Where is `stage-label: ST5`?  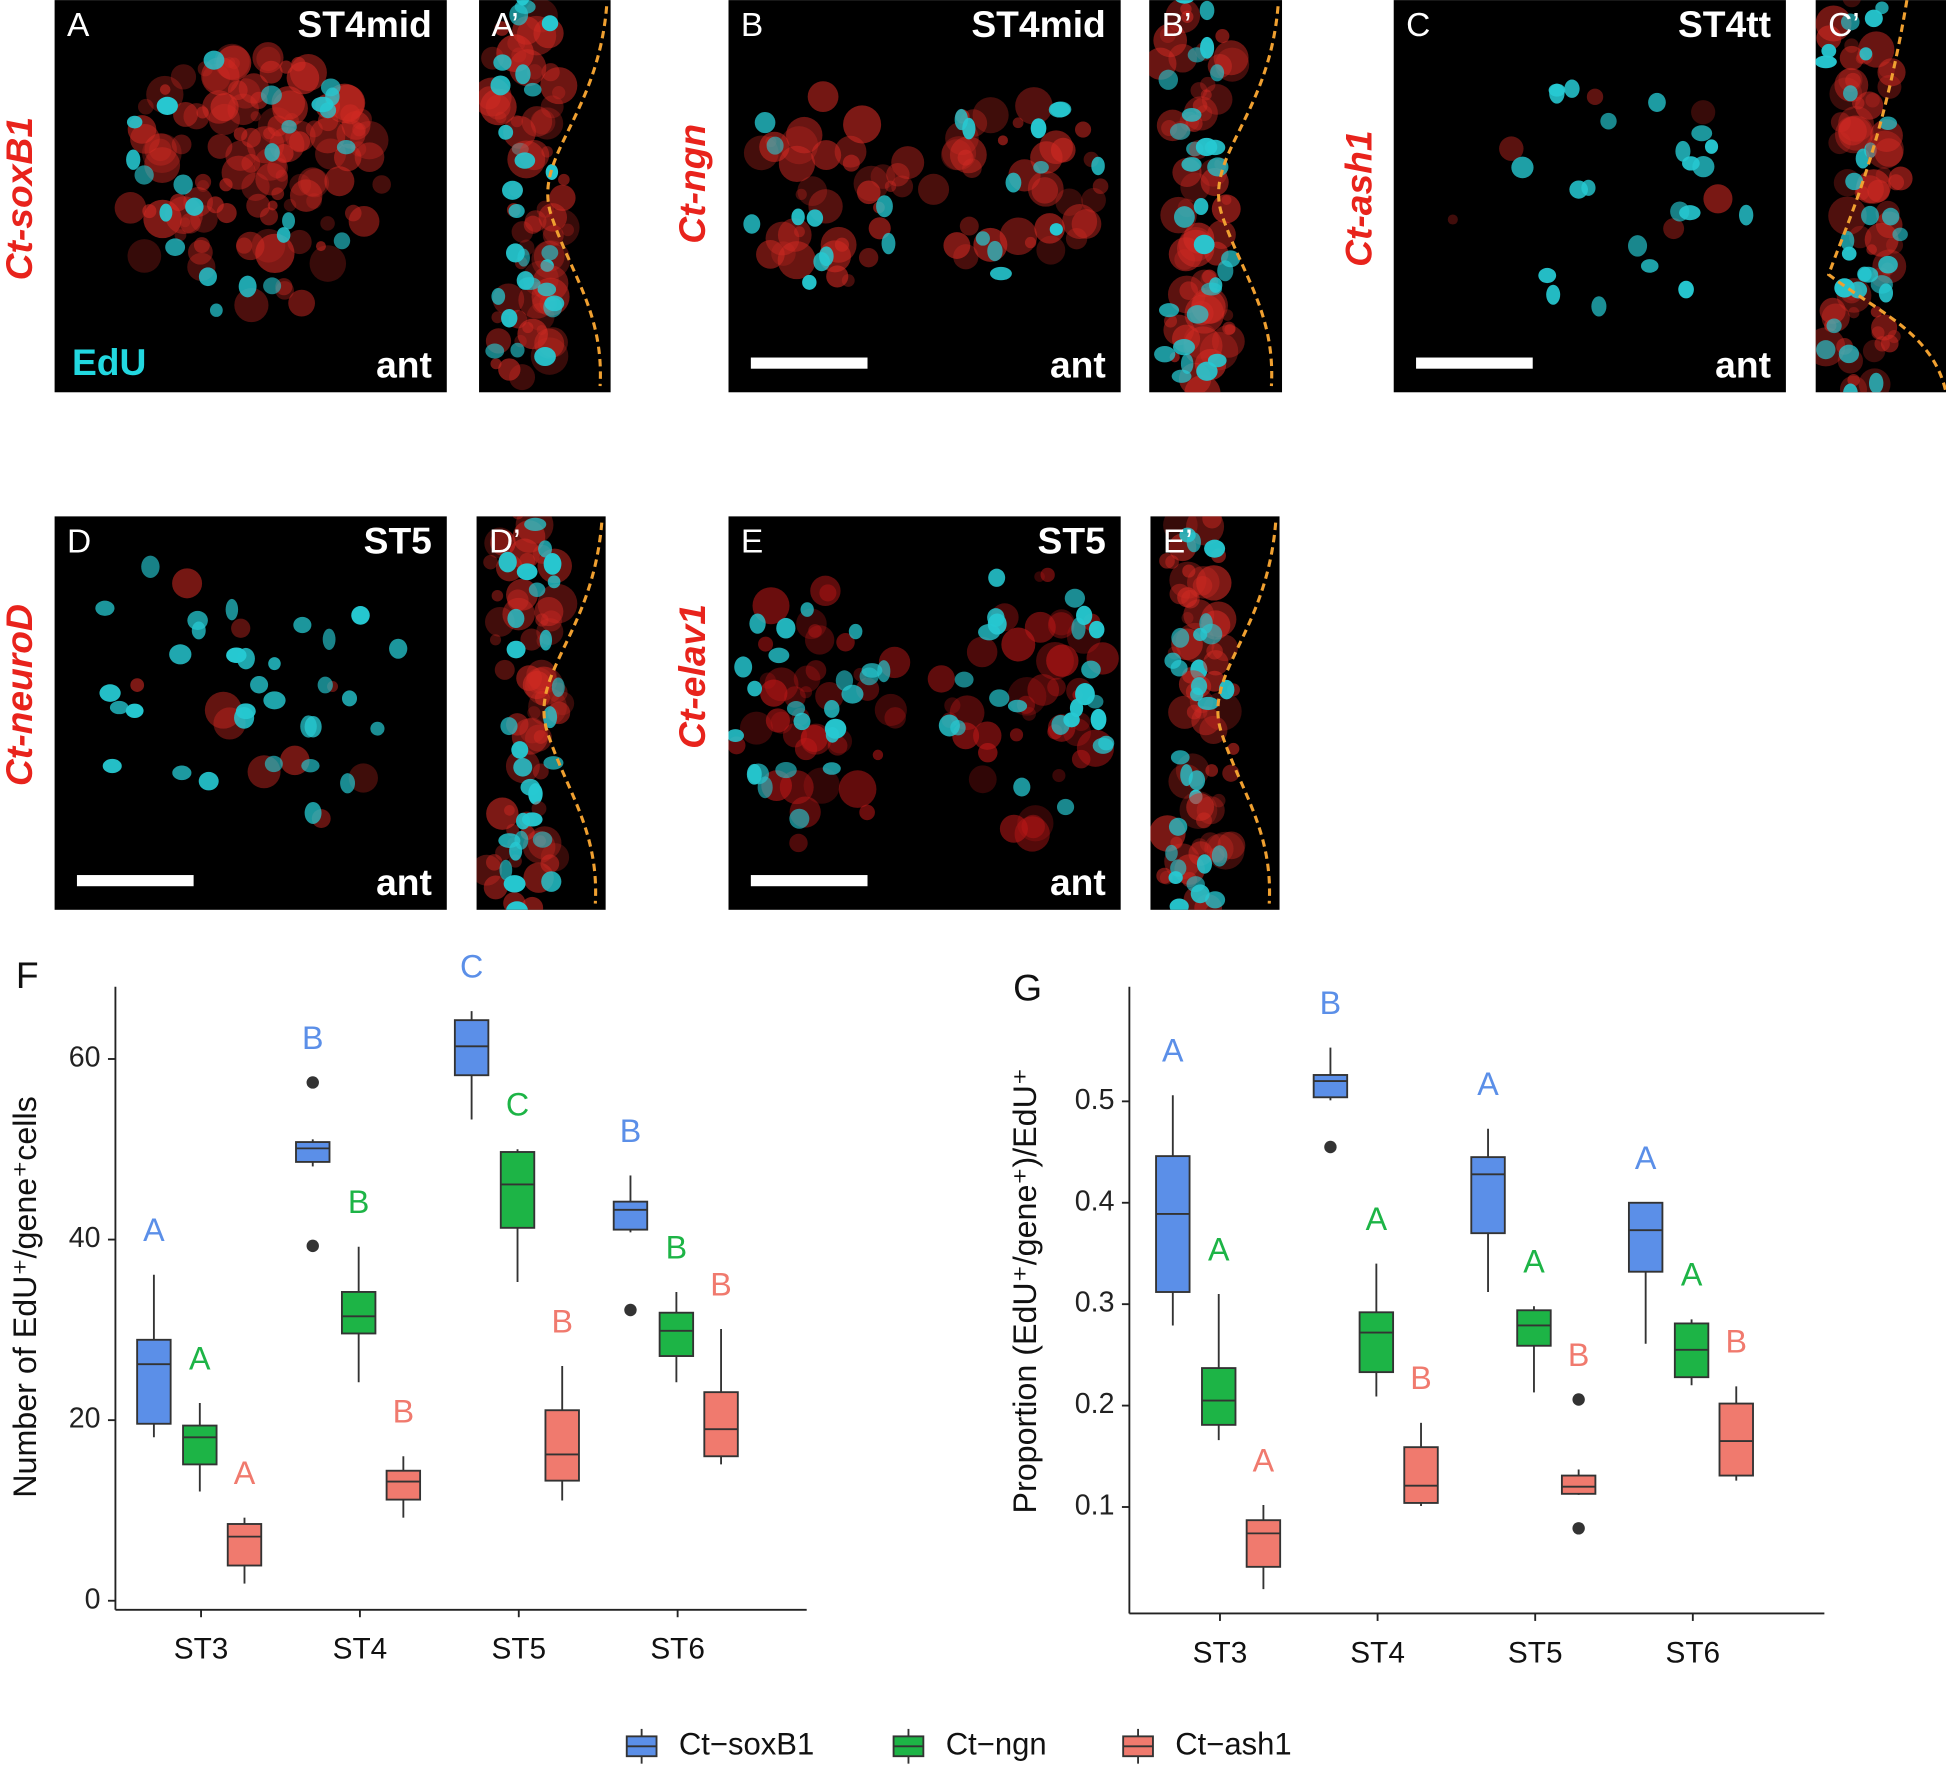
stage-label: ST5 is located at coordinates (1072, 541).